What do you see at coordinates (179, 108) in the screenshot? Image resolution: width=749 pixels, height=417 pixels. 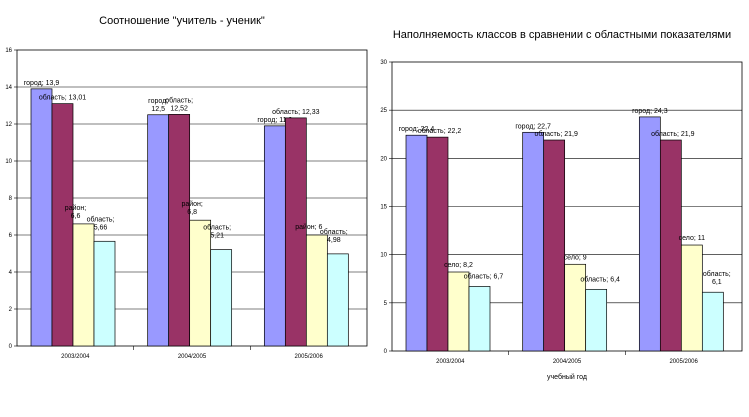 I see `data-label: 12,52` at bounding box center [179, 108].